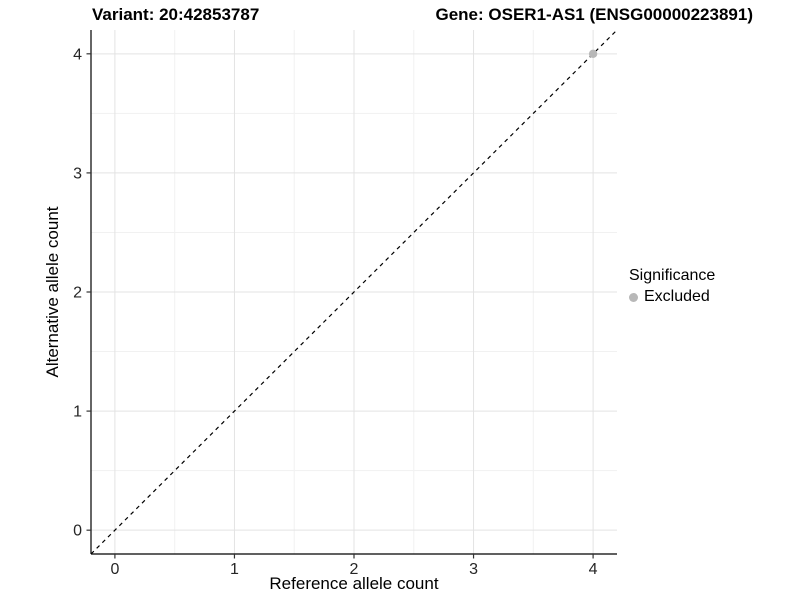 The image size is (800, 600). Describe the element at coordinates (52, 292) in the screenshot. I see `y-axis-title: Alternative allele count` at that location.